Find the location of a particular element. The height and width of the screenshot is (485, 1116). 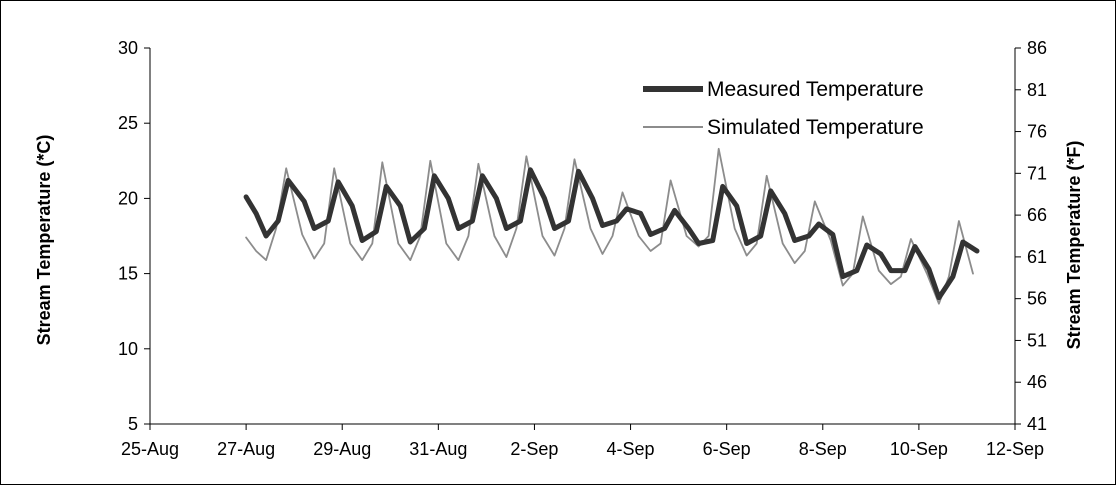

y2-tick-labels: 41 46 51 56 61 66 71 76 81 86 is located at coordinates (1037, 236).